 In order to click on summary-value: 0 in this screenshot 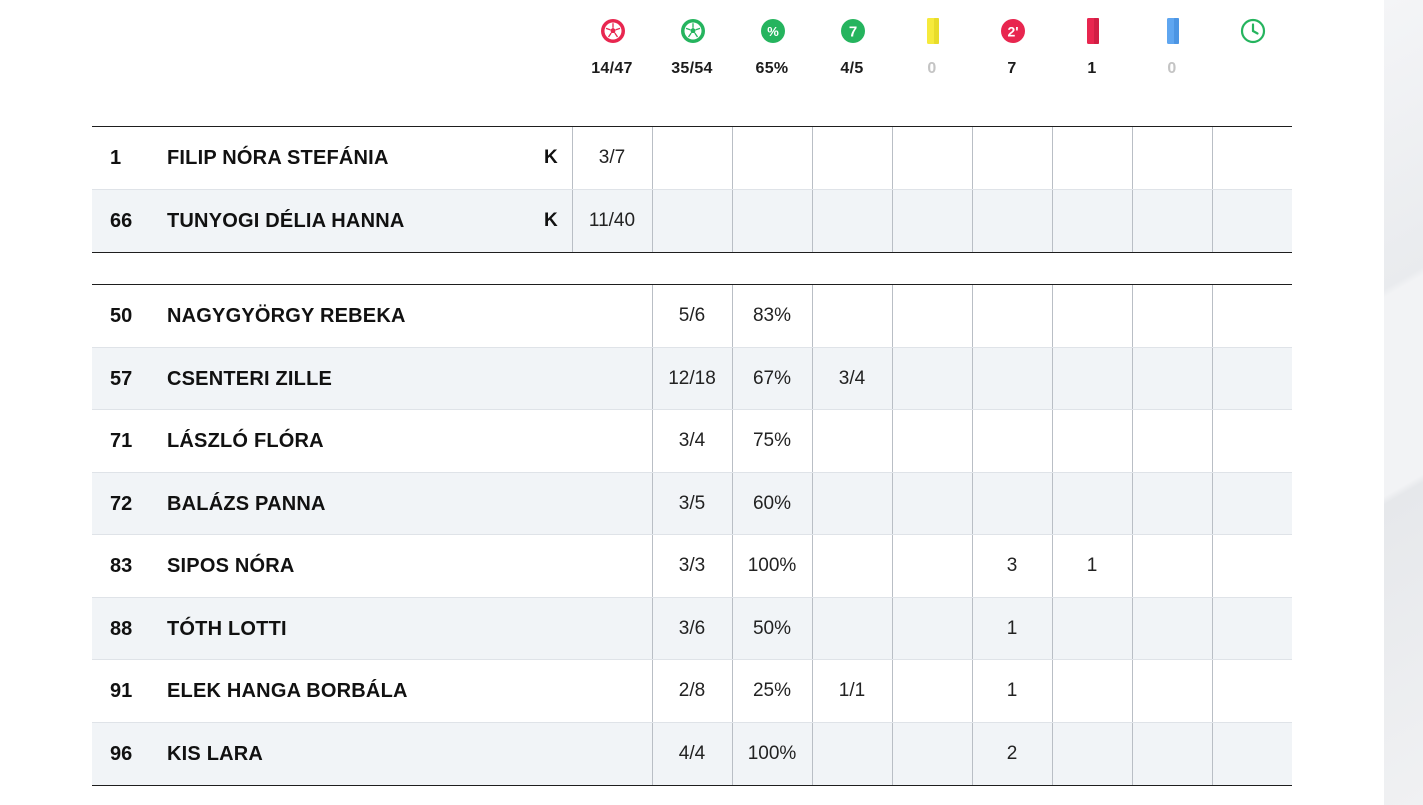, I will do `click(932, 68)`.